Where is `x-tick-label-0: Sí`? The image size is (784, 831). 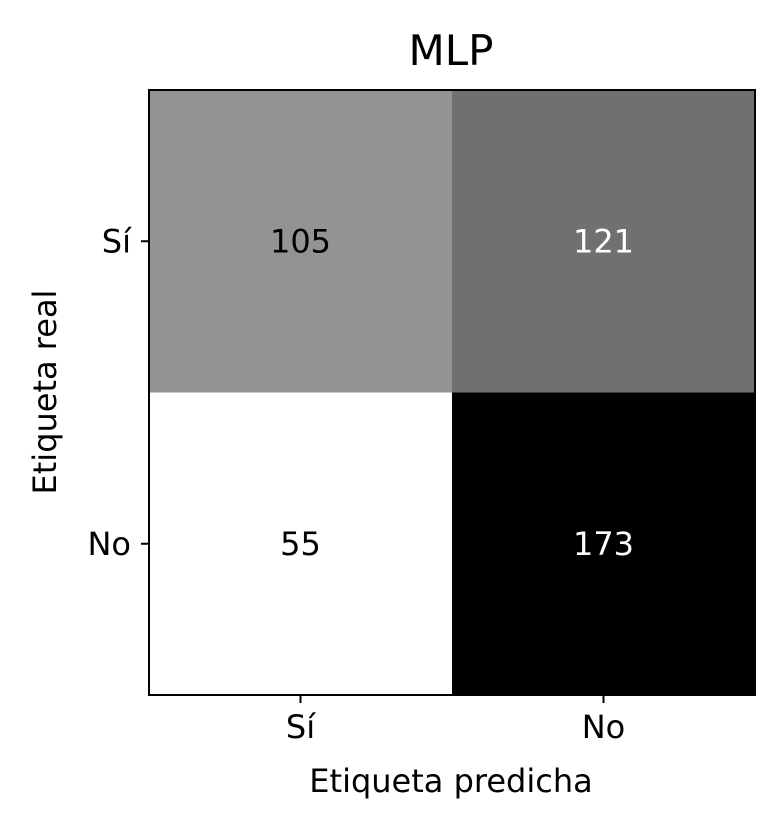
x-tick-label-0: Sí is located at coordinates (301, 727).